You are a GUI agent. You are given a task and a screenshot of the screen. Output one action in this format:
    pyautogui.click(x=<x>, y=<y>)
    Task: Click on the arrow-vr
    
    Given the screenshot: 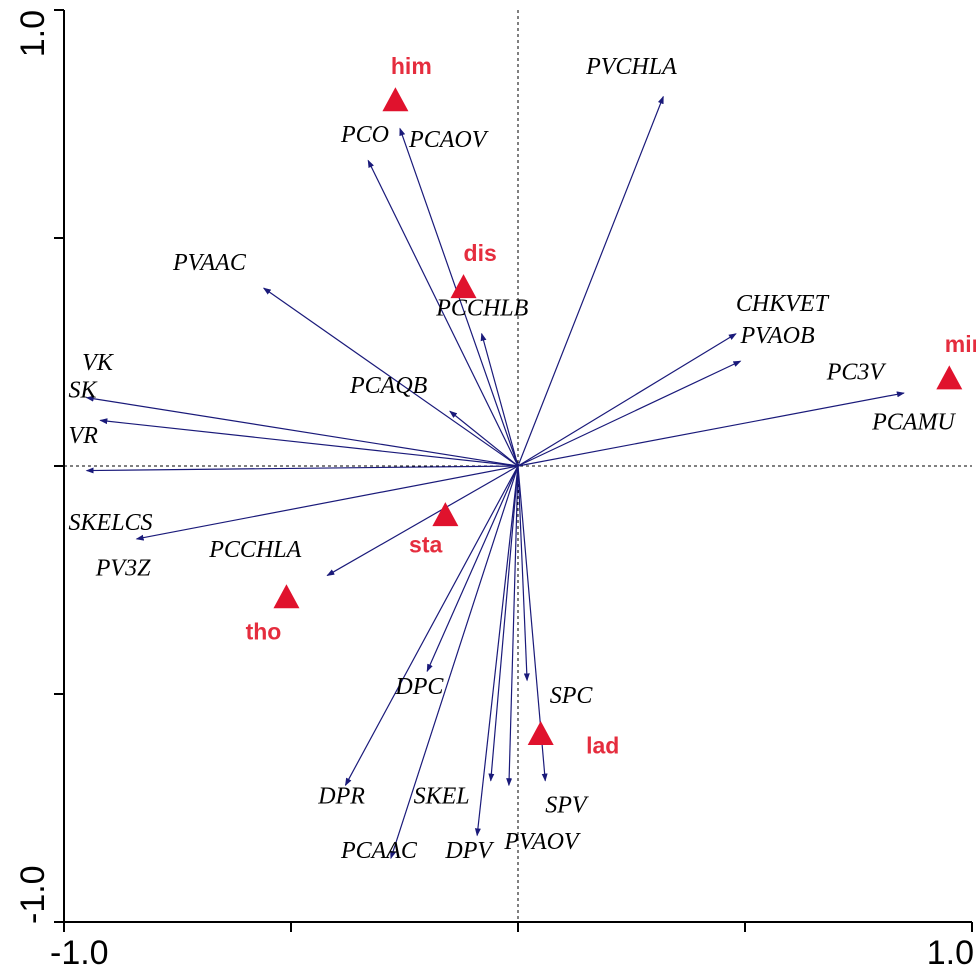 What is the action you would take?
    pyautogui.click(x=302, y=469)
    